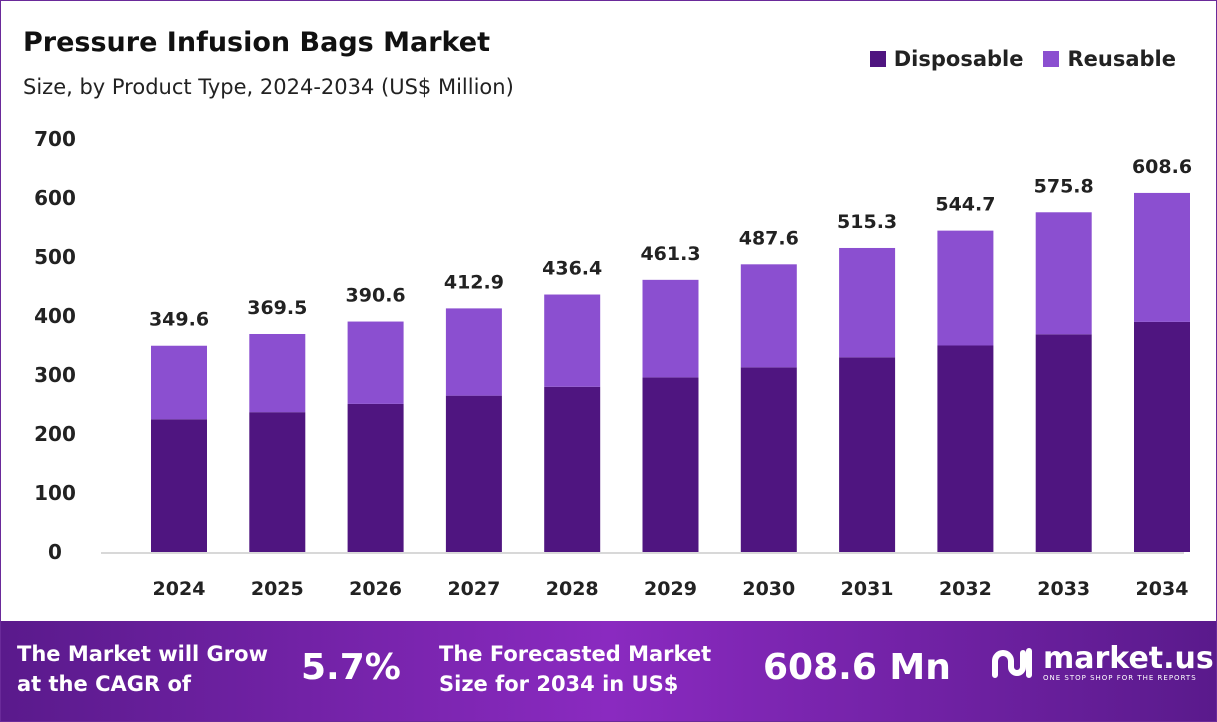  Describe the element at coordinates (857, 667) in the screenshot. I see `forecast-value: 608.6 Mn` at that location.